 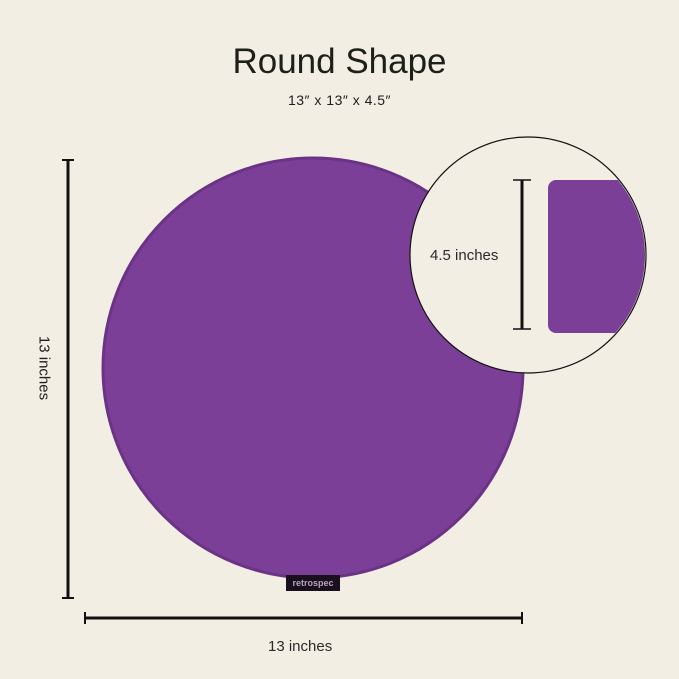 I want to click on cushion-side-view, so click(x=596, y=256).